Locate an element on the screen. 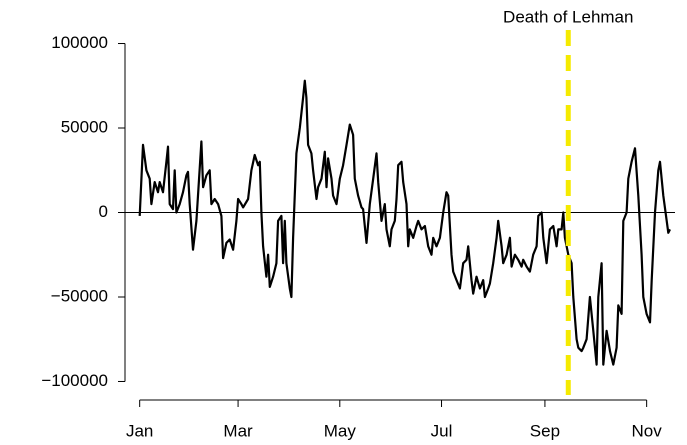  x-tick-label: Sep is located at coordinates (545, 430).